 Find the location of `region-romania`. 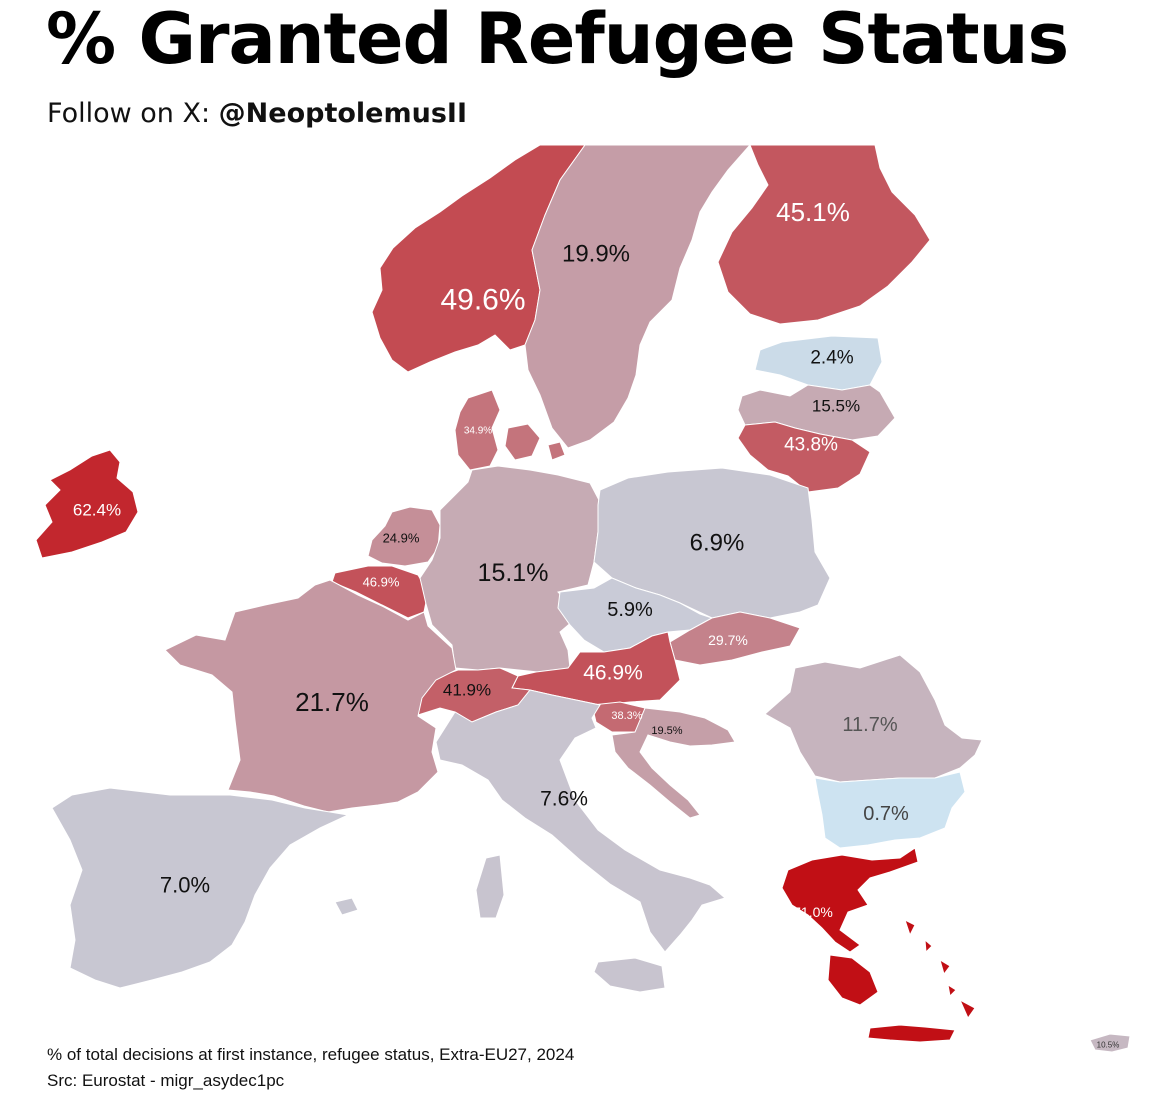

region-romania is located at coordinates (873, 718).